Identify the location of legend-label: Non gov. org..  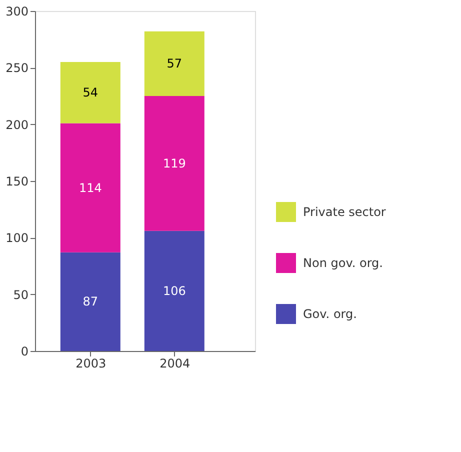
(343, 263).